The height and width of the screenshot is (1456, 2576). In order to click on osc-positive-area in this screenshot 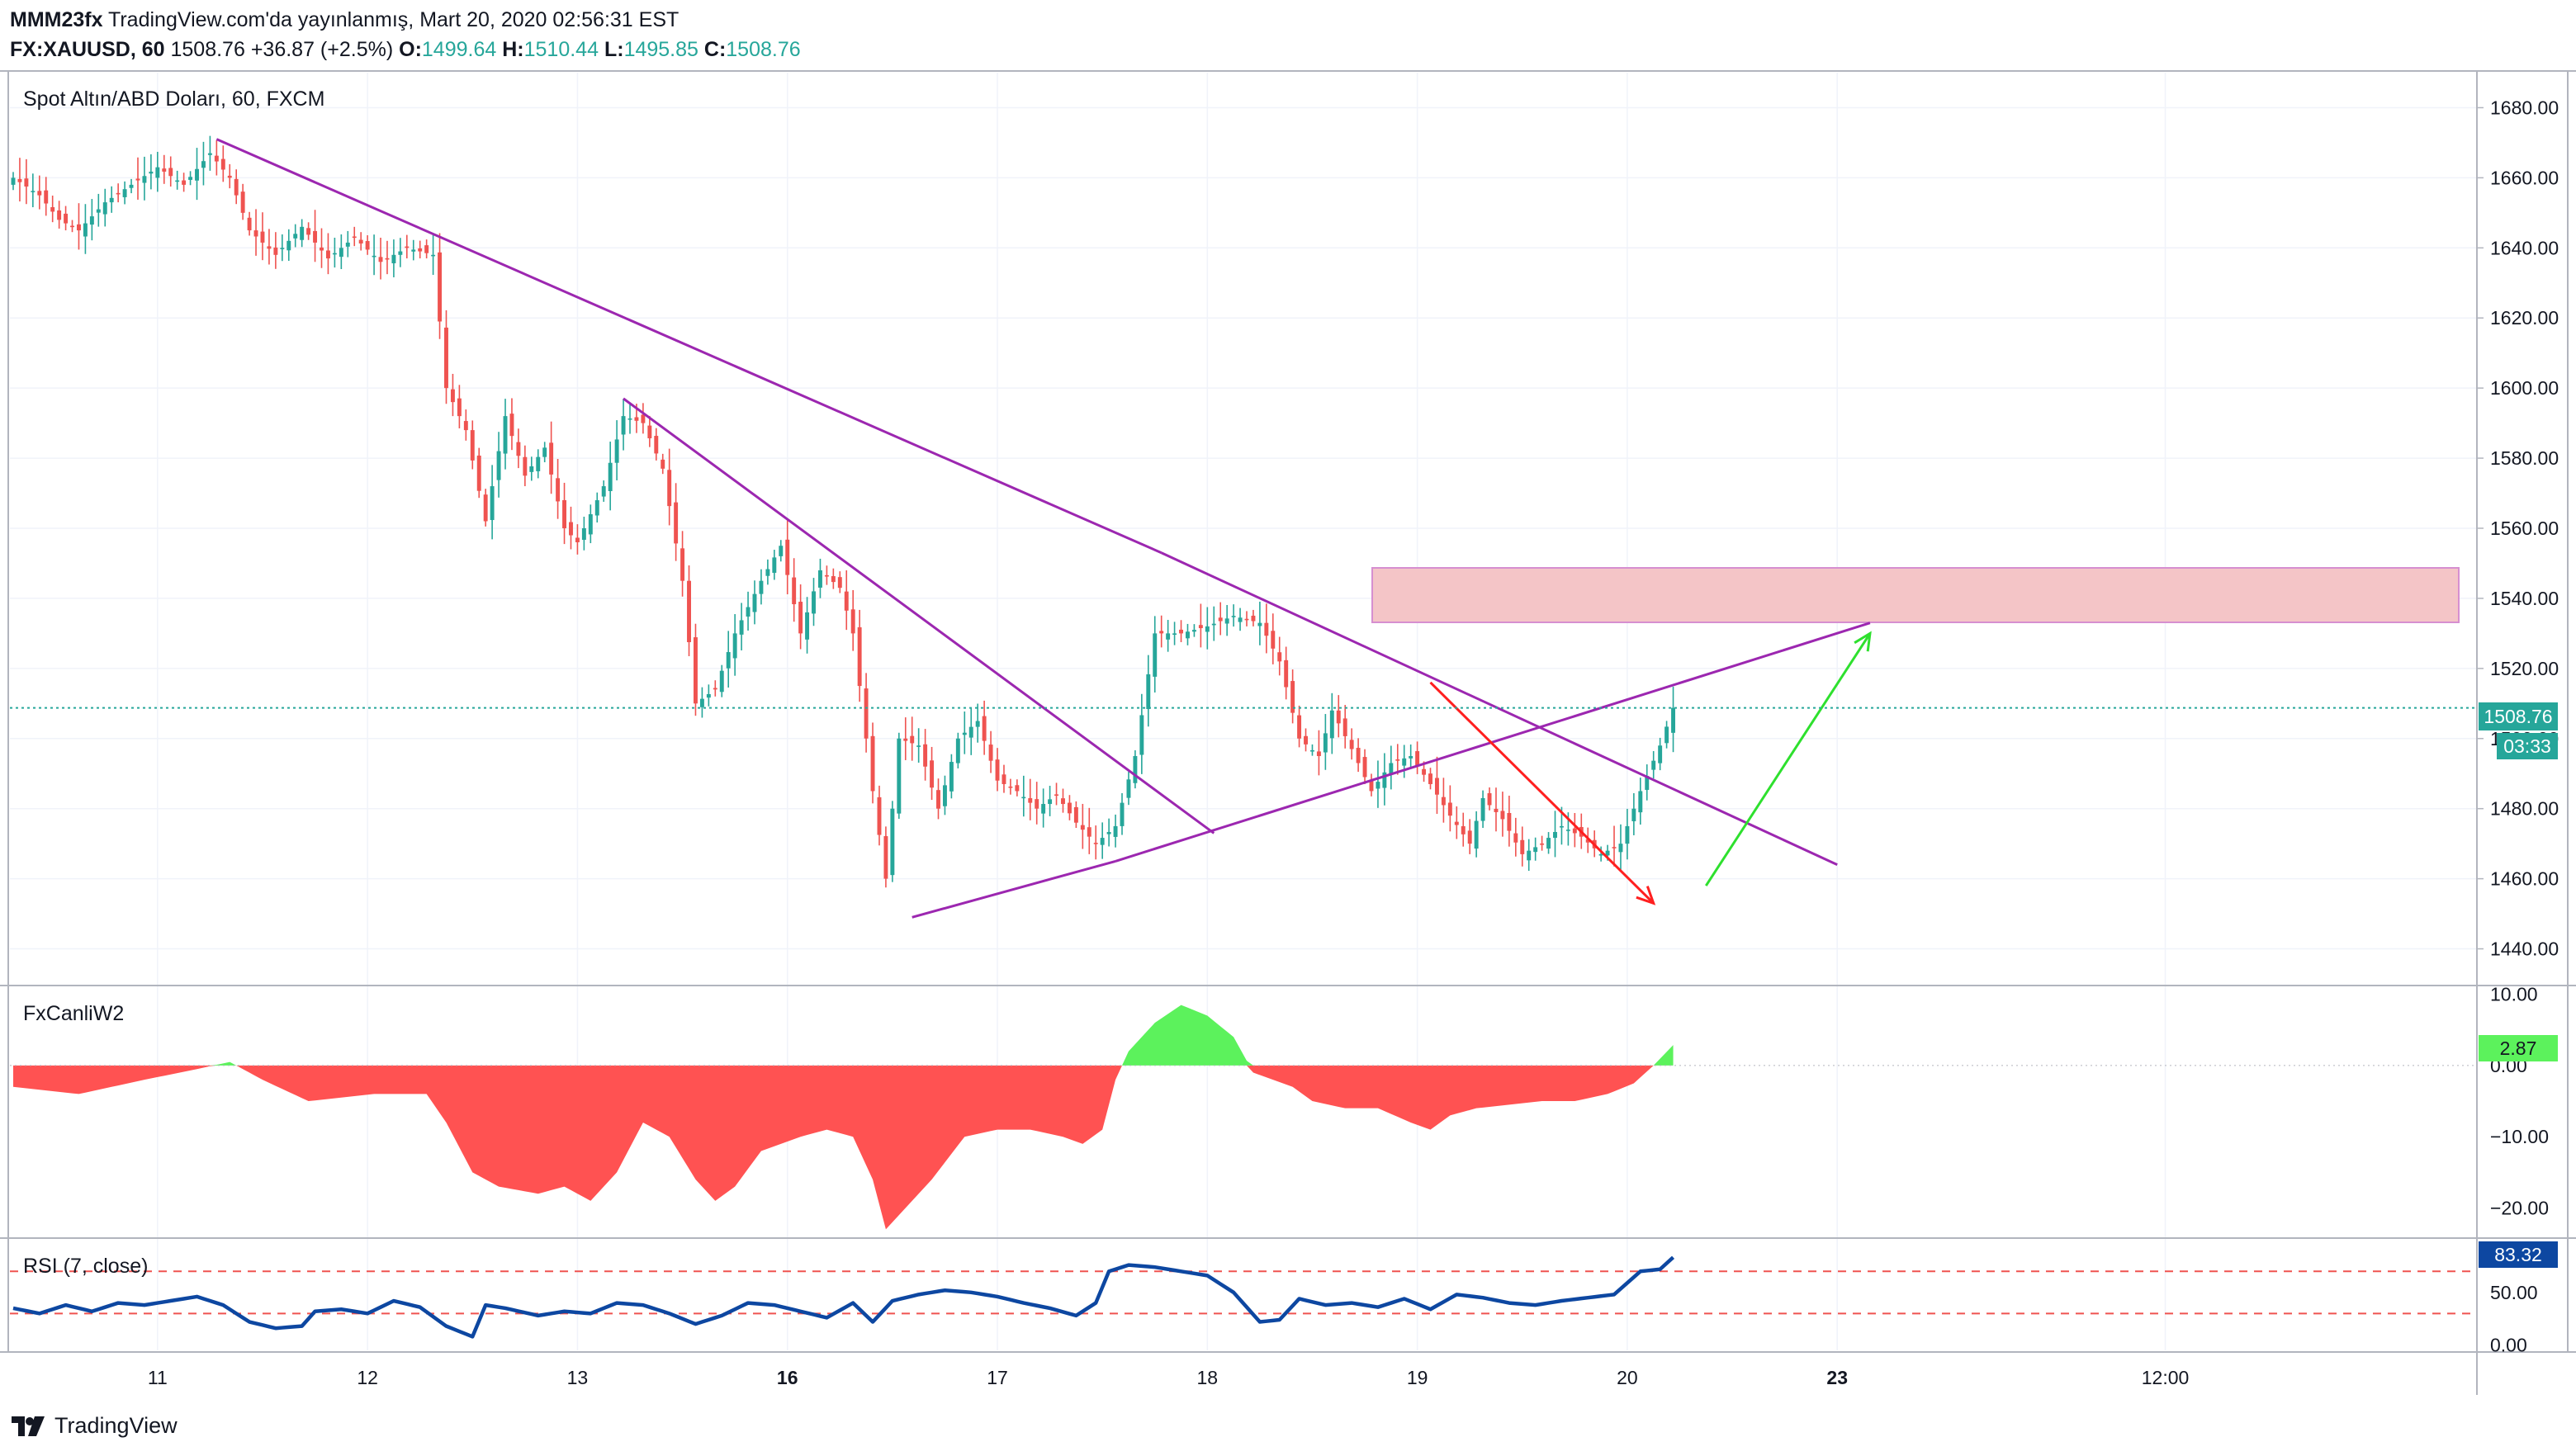, I will do `click(843, 1035)`.